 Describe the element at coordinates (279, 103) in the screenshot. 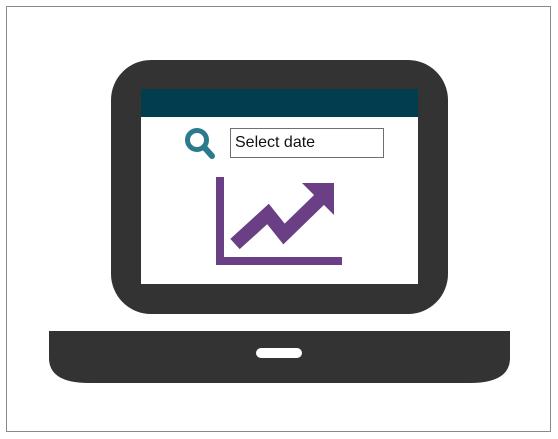

I see `screen-header-bar` at that location.